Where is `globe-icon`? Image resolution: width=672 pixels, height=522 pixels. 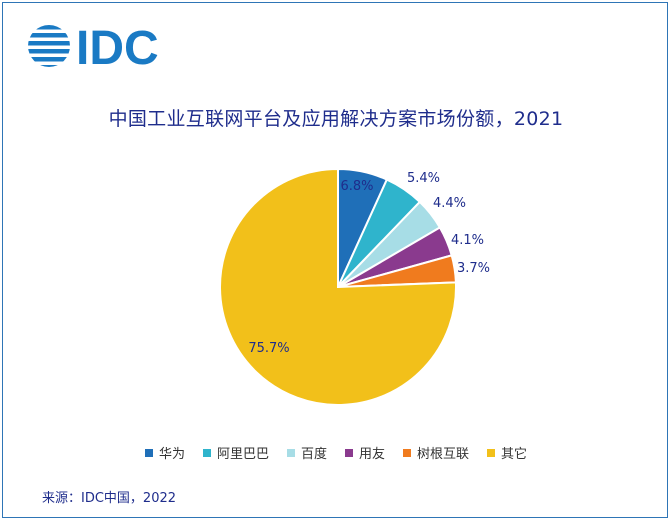
globe-icon is located at coordinates (49, 46).